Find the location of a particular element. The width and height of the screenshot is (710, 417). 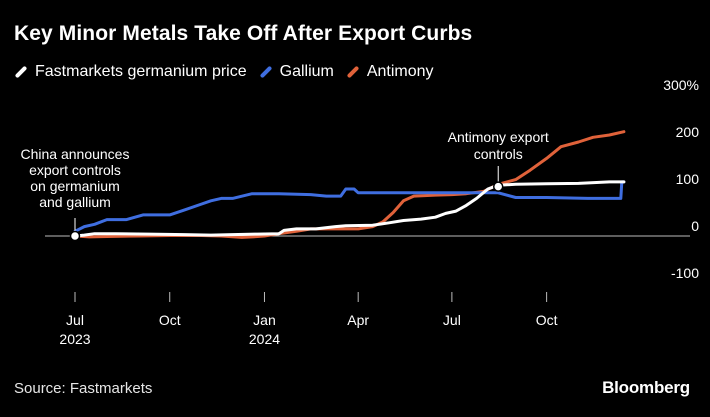

x-tick-label: Apr is located at coordinates (358, 320).